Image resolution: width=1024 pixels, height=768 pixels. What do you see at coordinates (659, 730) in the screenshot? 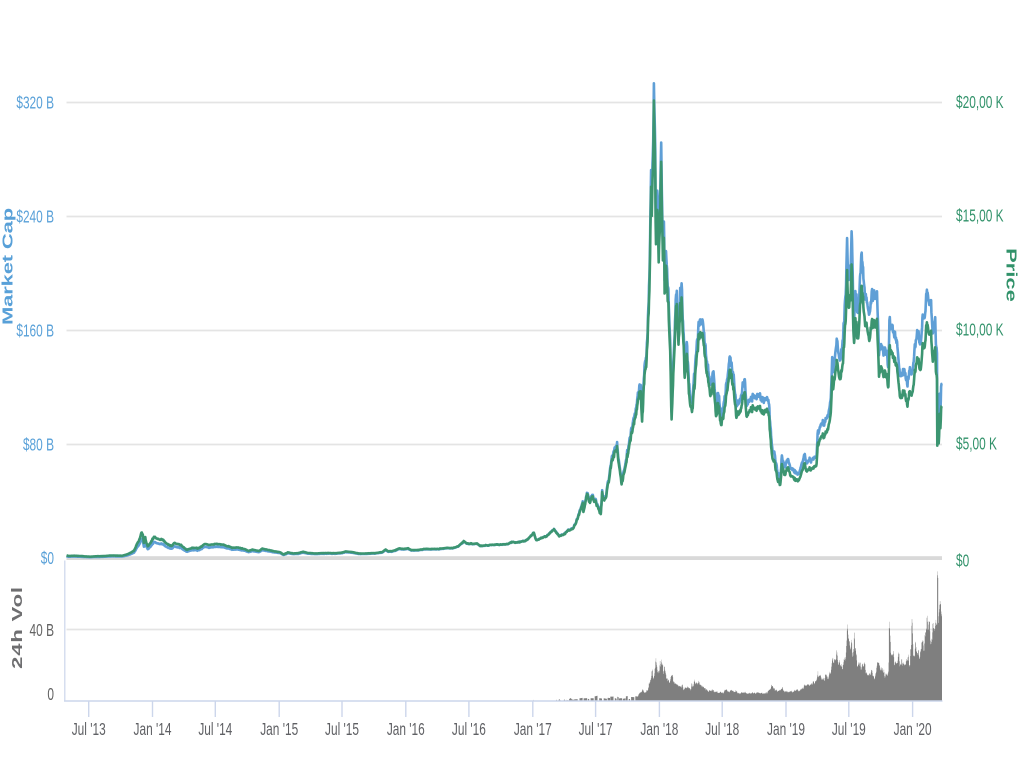
I see `svg-text: Jan '18` at bounding box center [659, 730].